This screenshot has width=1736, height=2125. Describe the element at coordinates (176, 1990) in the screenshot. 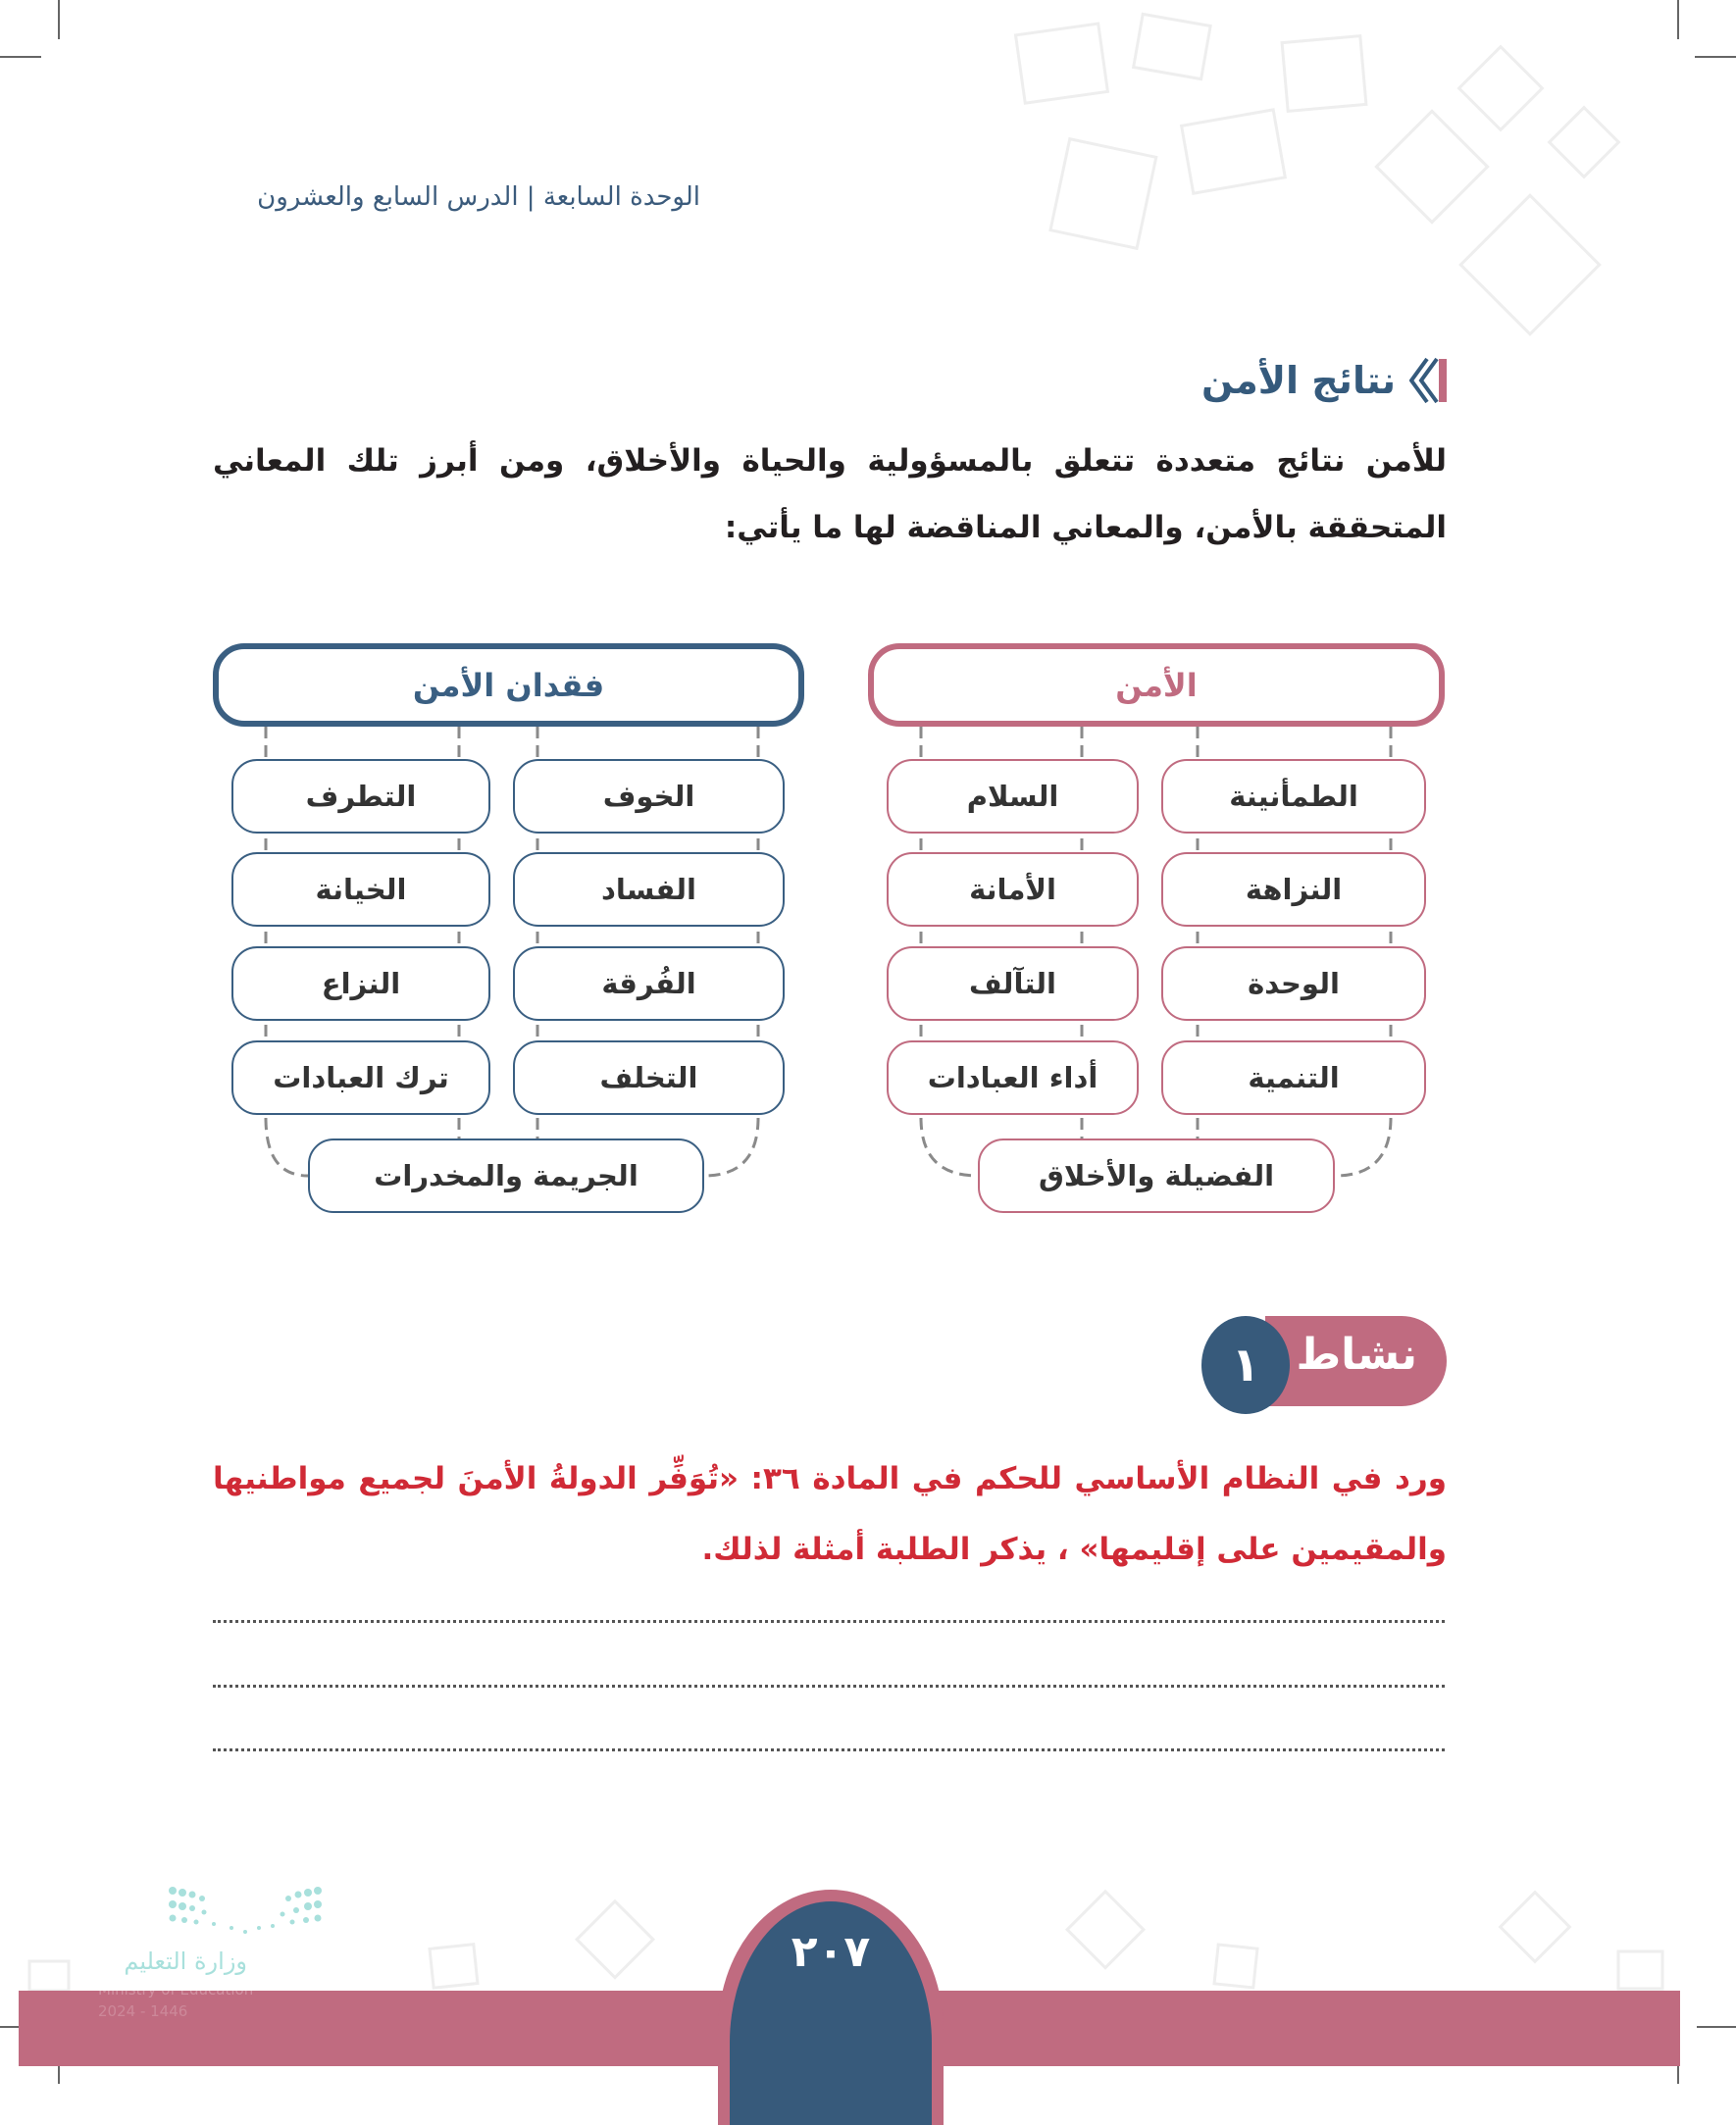

I see `logo-text-en: Ministry of Education` at that location.